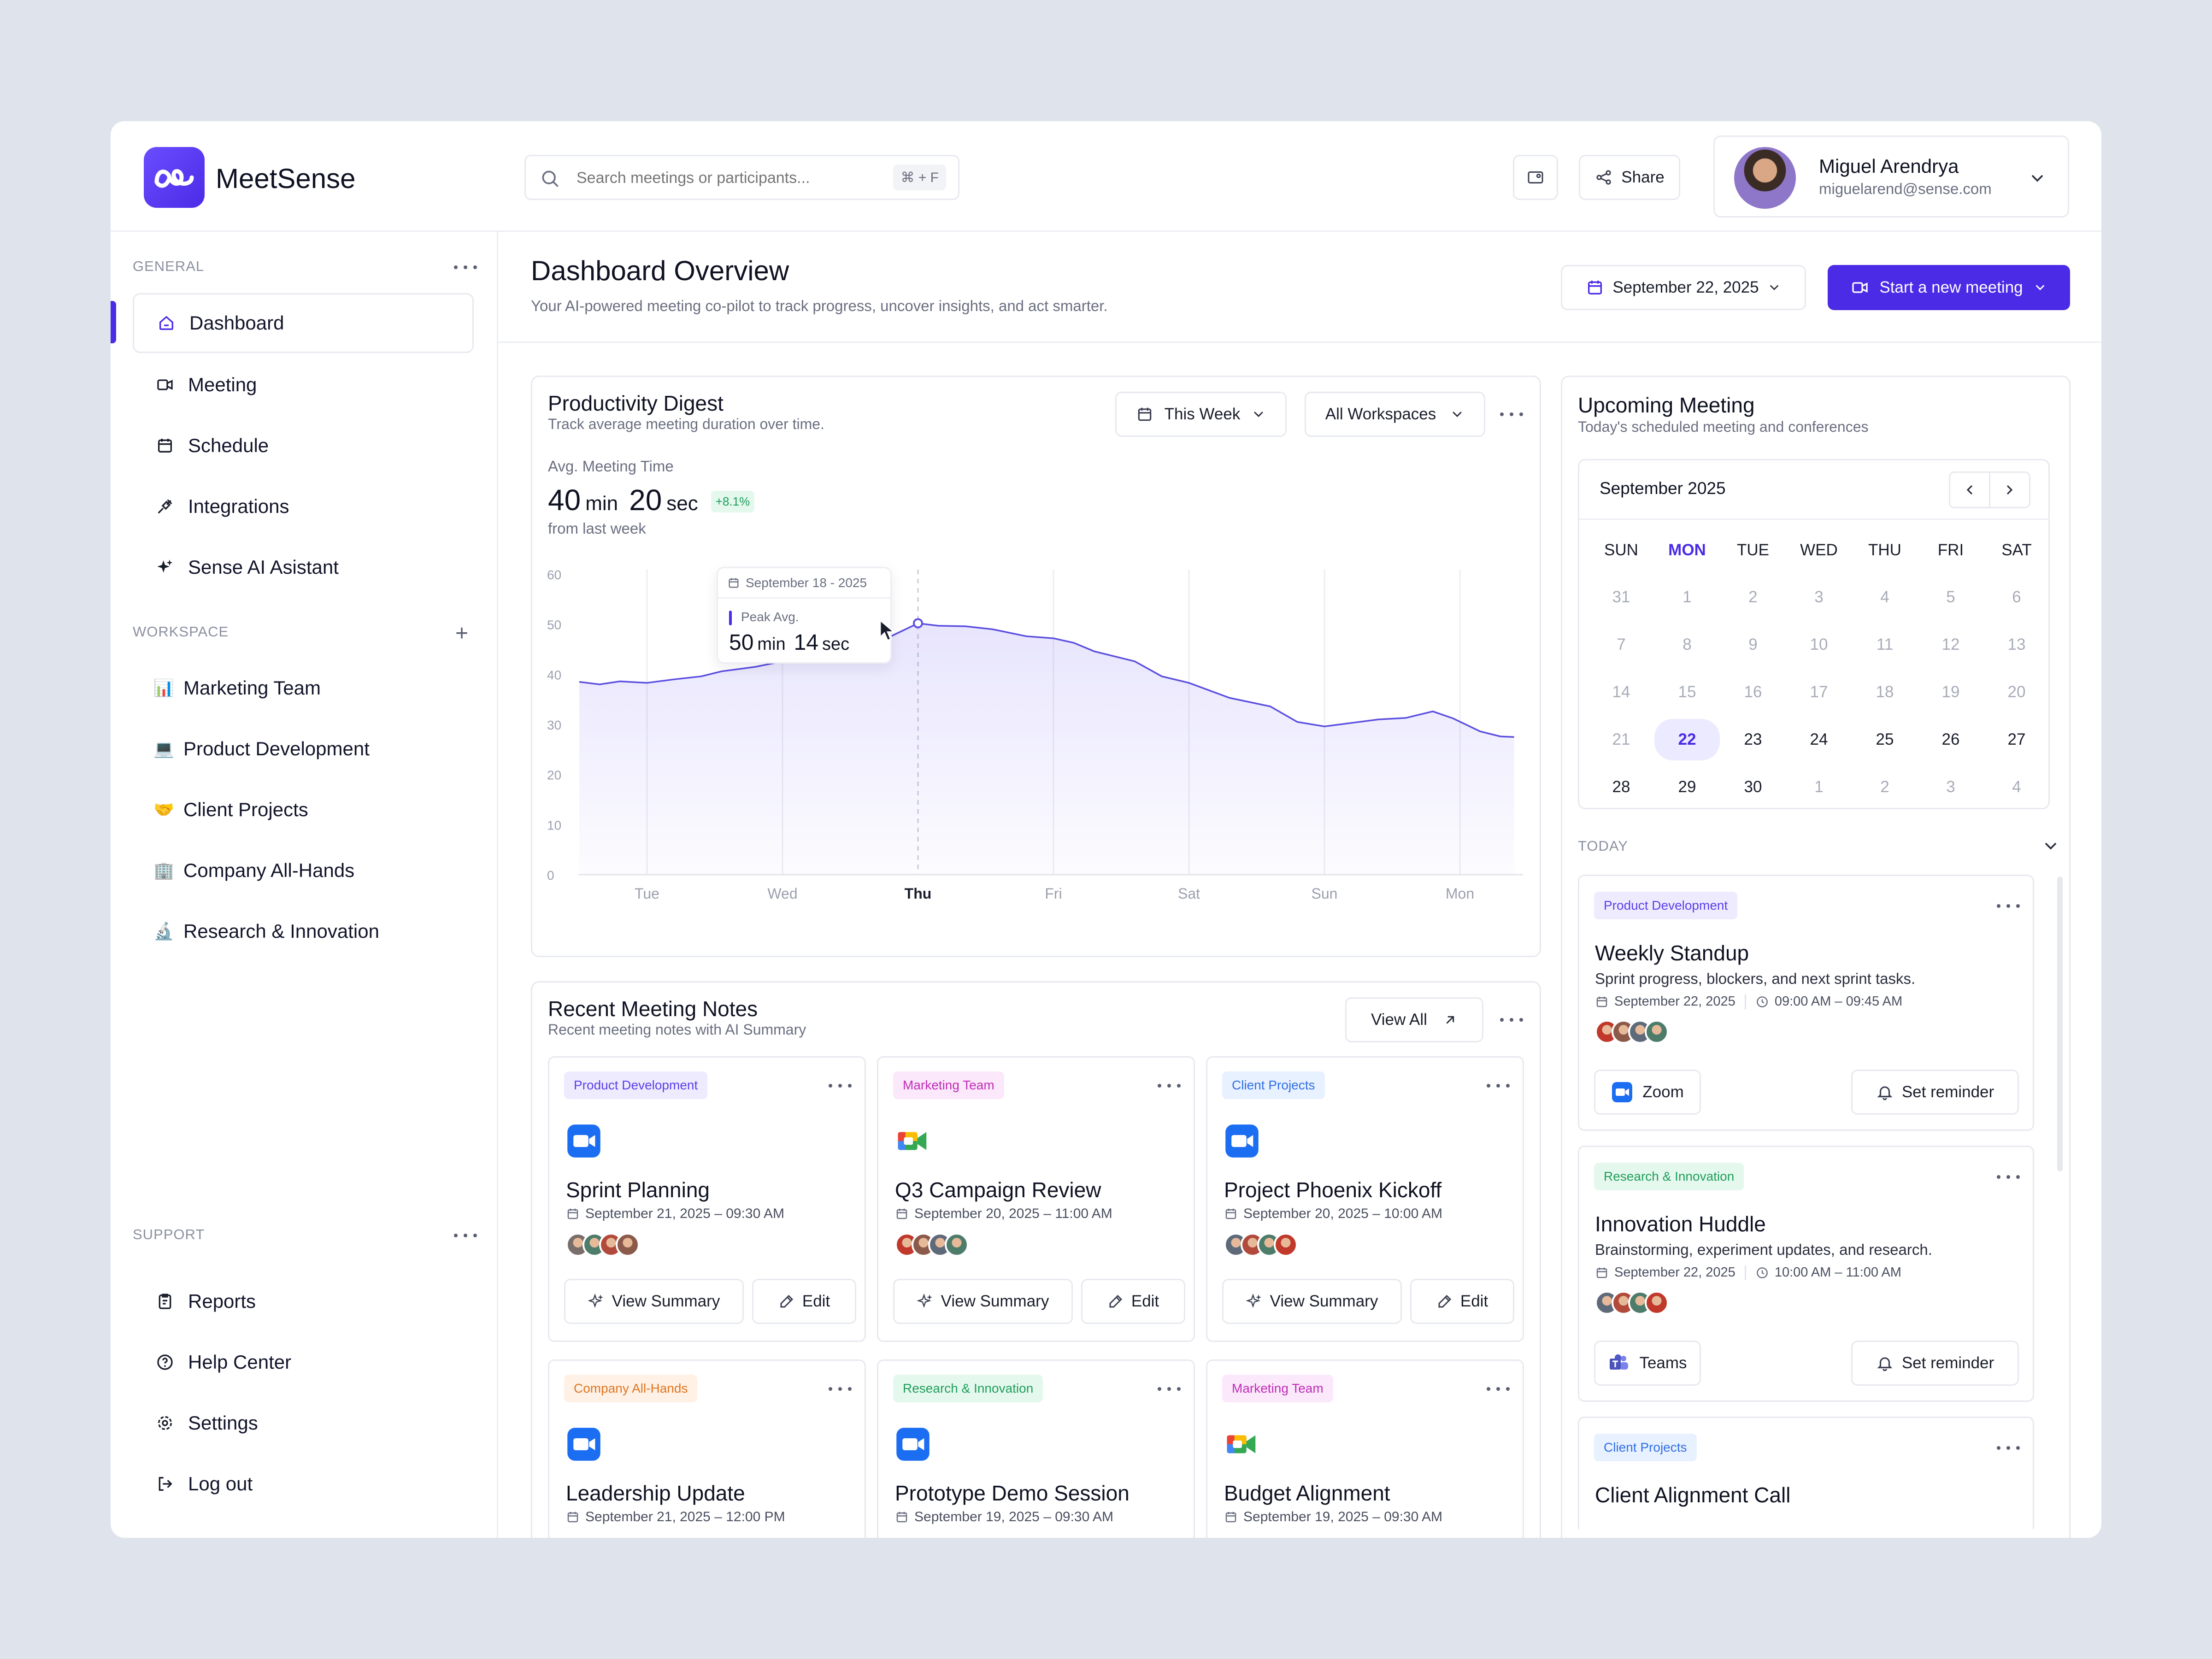  Describe the element at coordinates (1621, 597) in the screenshot. I see `calendar-day: 31` at that location.